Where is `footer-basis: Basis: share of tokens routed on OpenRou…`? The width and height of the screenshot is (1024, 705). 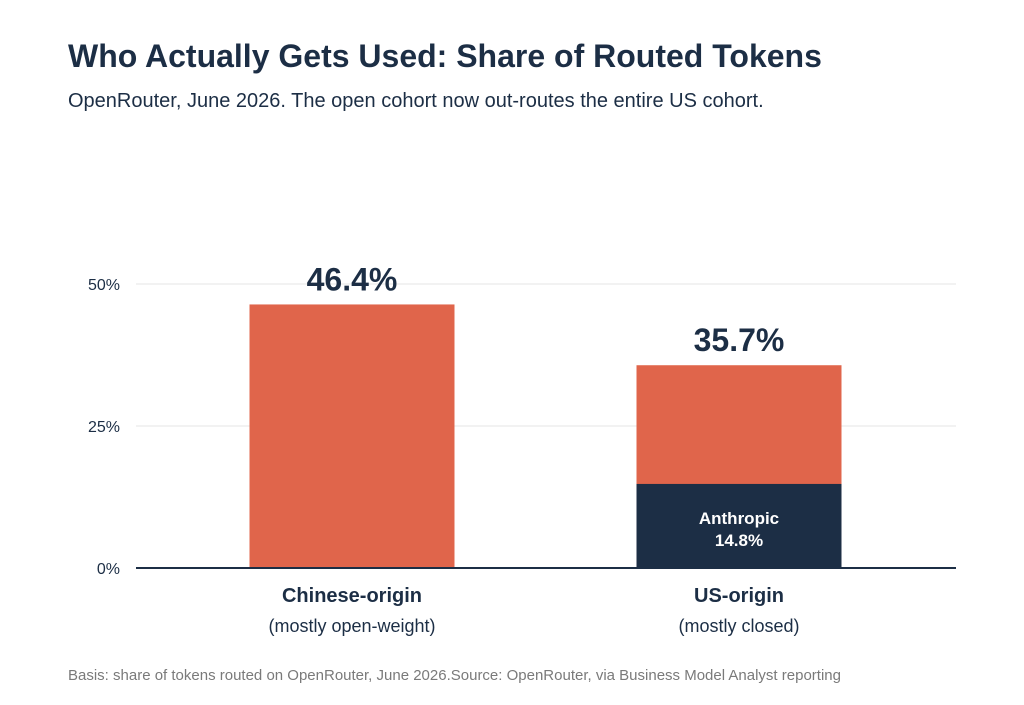
footer-basis: Basis: share of tokens routed on OpenRou… is located at coordinates (259, 675).